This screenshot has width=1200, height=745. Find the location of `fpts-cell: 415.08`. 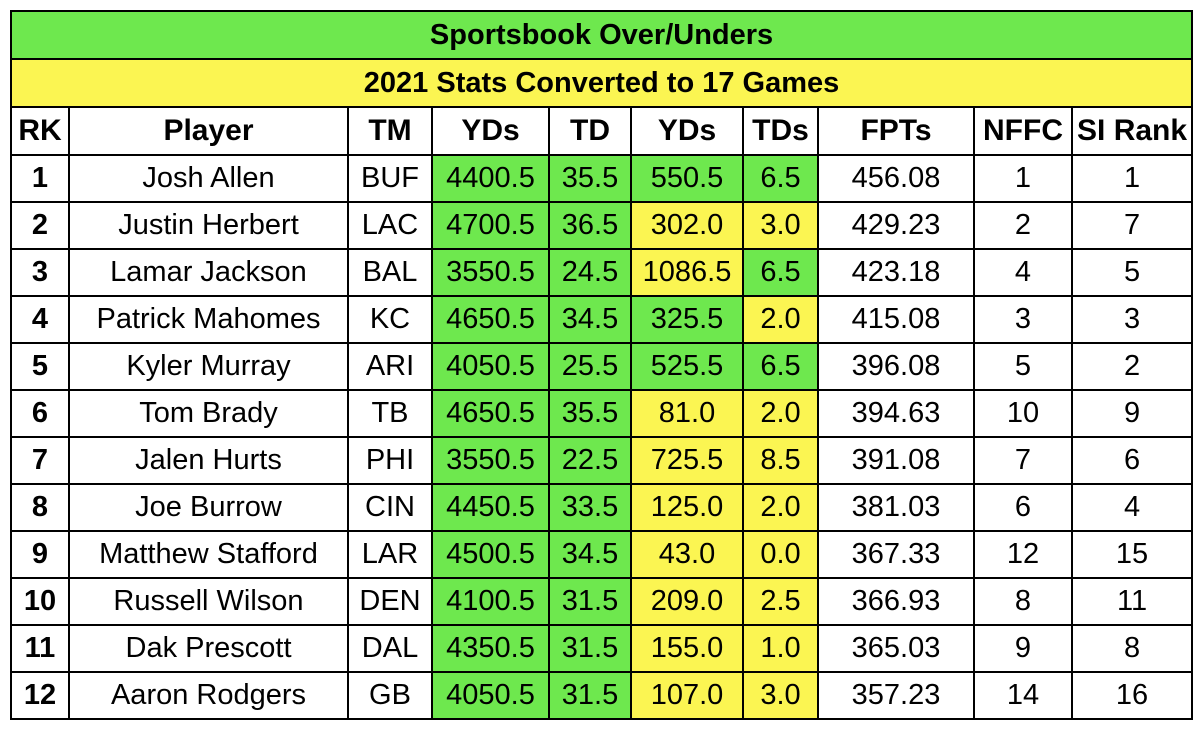

fpts-cell: 415.08 is located at coordinates (896, 319).